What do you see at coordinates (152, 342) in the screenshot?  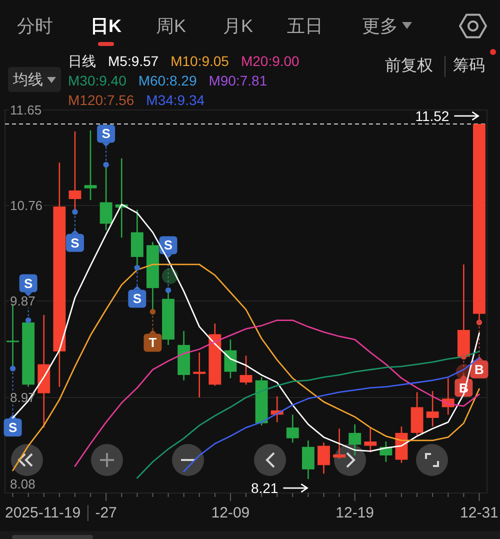 I see `data-label: T` at bounding box center [152, 342].